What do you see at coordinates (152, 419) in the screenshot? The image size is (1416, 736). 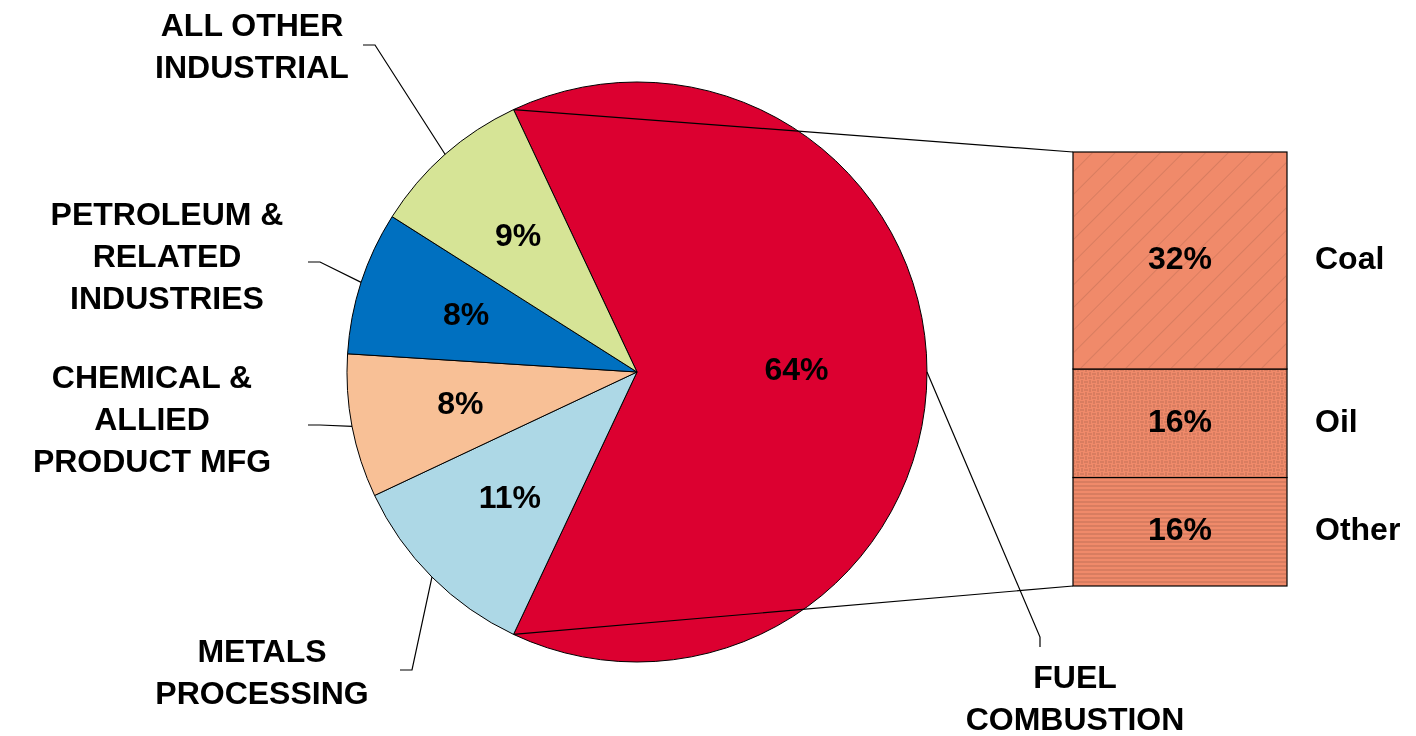 I see `slice-label: CHEMICAL & ALLIED PRODUCT MFG` at bounding box center [152, 419].